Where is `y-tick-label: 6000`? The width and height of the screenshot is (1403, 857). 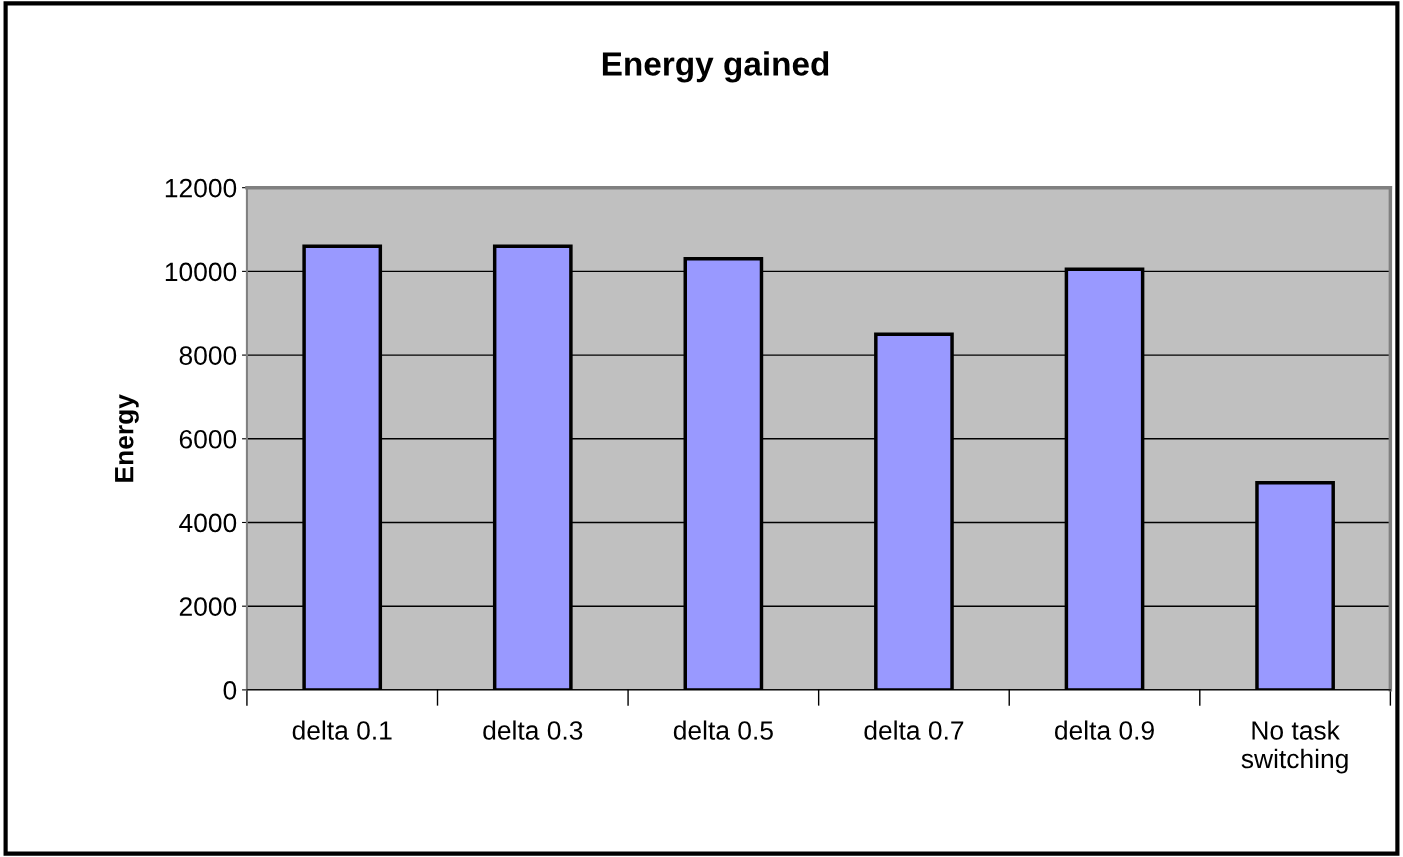 y-tick-label: 6000 is located at coordinates (208, 439).